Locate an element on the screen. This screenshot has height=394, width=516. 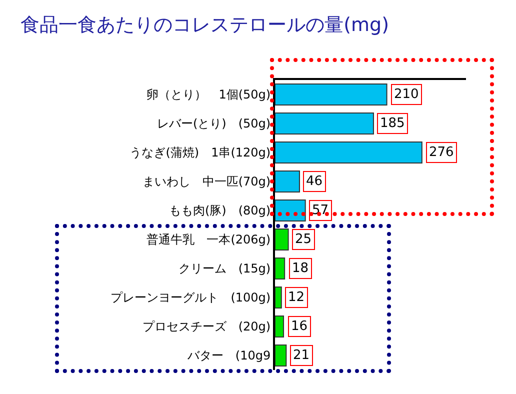
y-tick-label: レバー(とり) (50g) is located at coordinates (213, 123).